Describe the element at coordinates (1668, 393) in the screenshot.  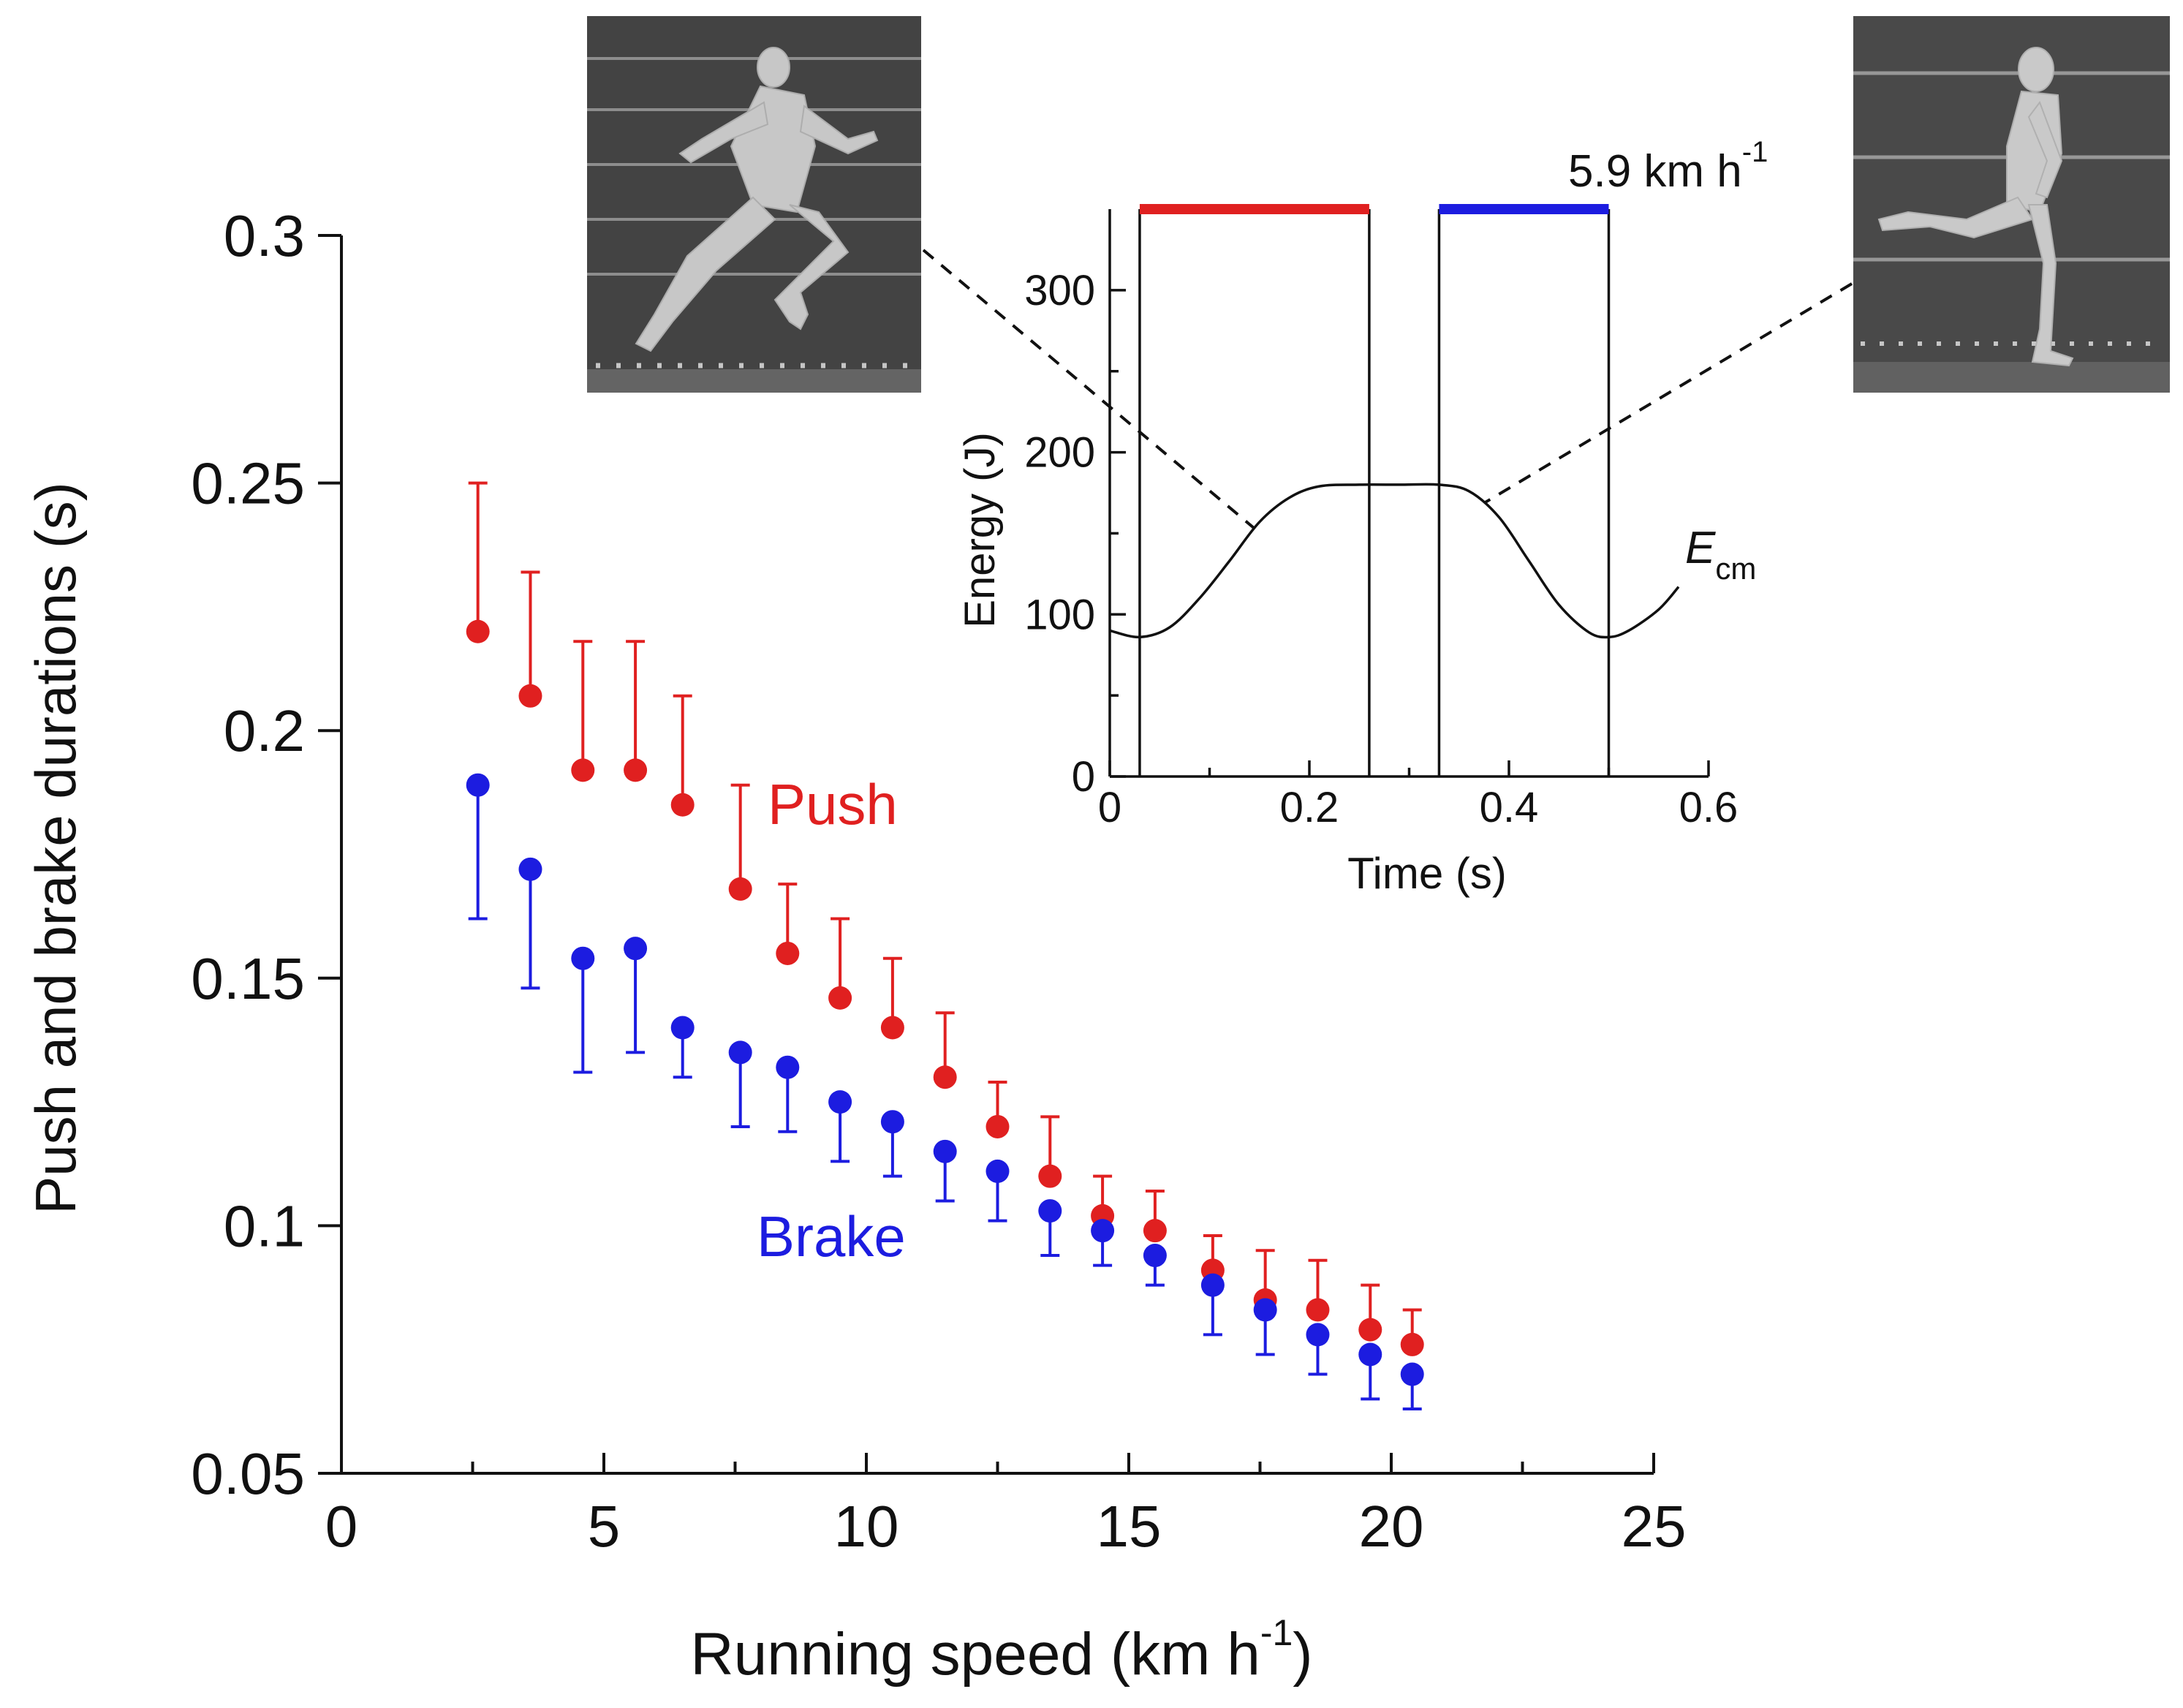
I see `connector-landing-photo` at that location.